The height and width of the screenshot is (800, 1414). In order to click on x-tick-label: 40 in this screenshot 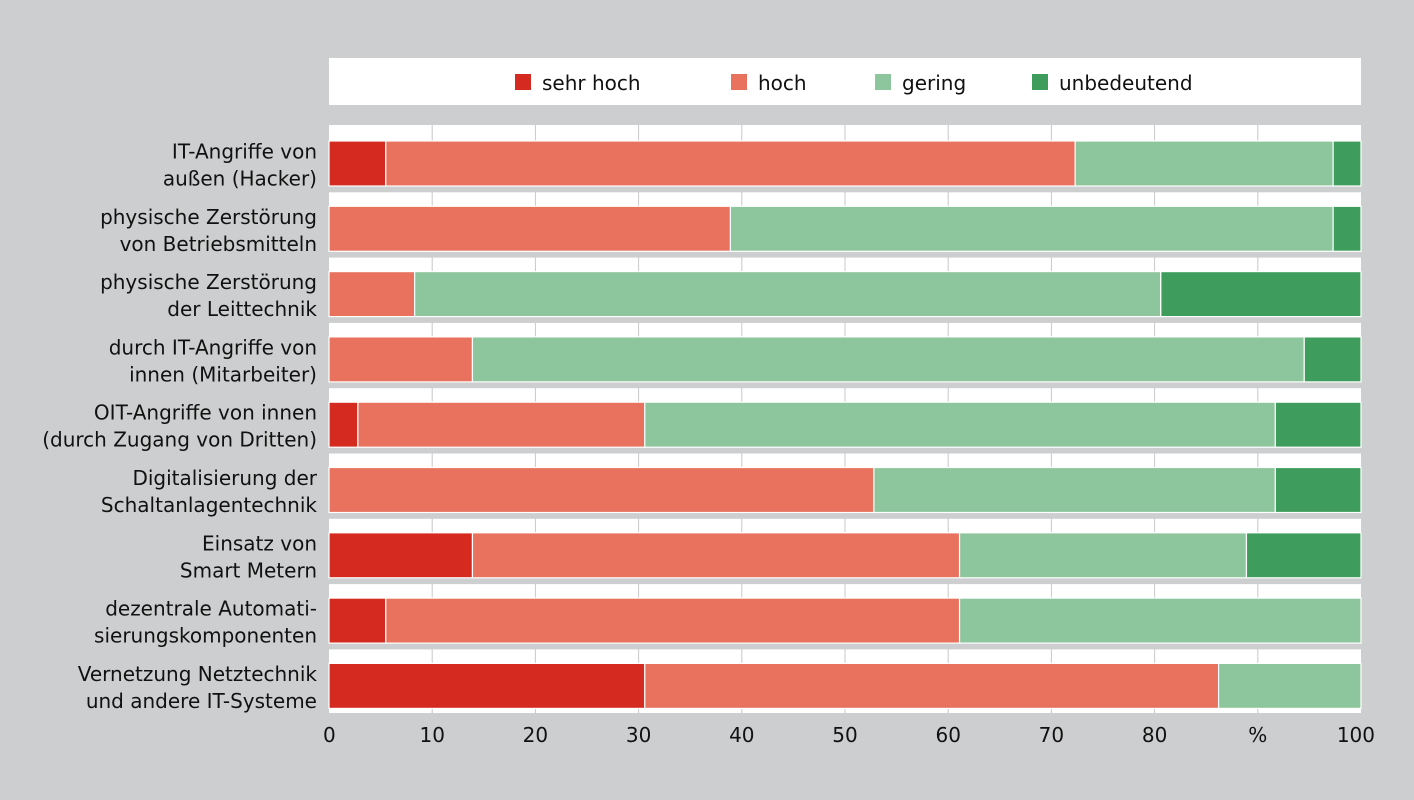, I will do `click(741, 735)`.